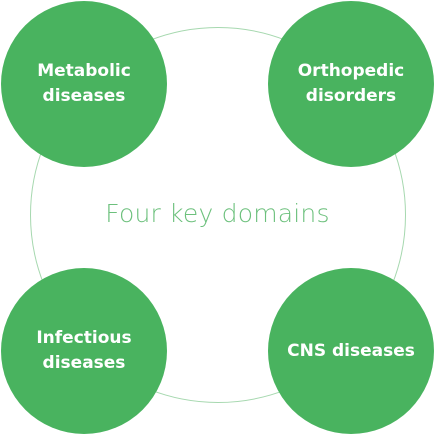 The width and height of the screenshot is (435, 434). I want to click on node-cns-diseases: CNS diseases, so click(351, 351).